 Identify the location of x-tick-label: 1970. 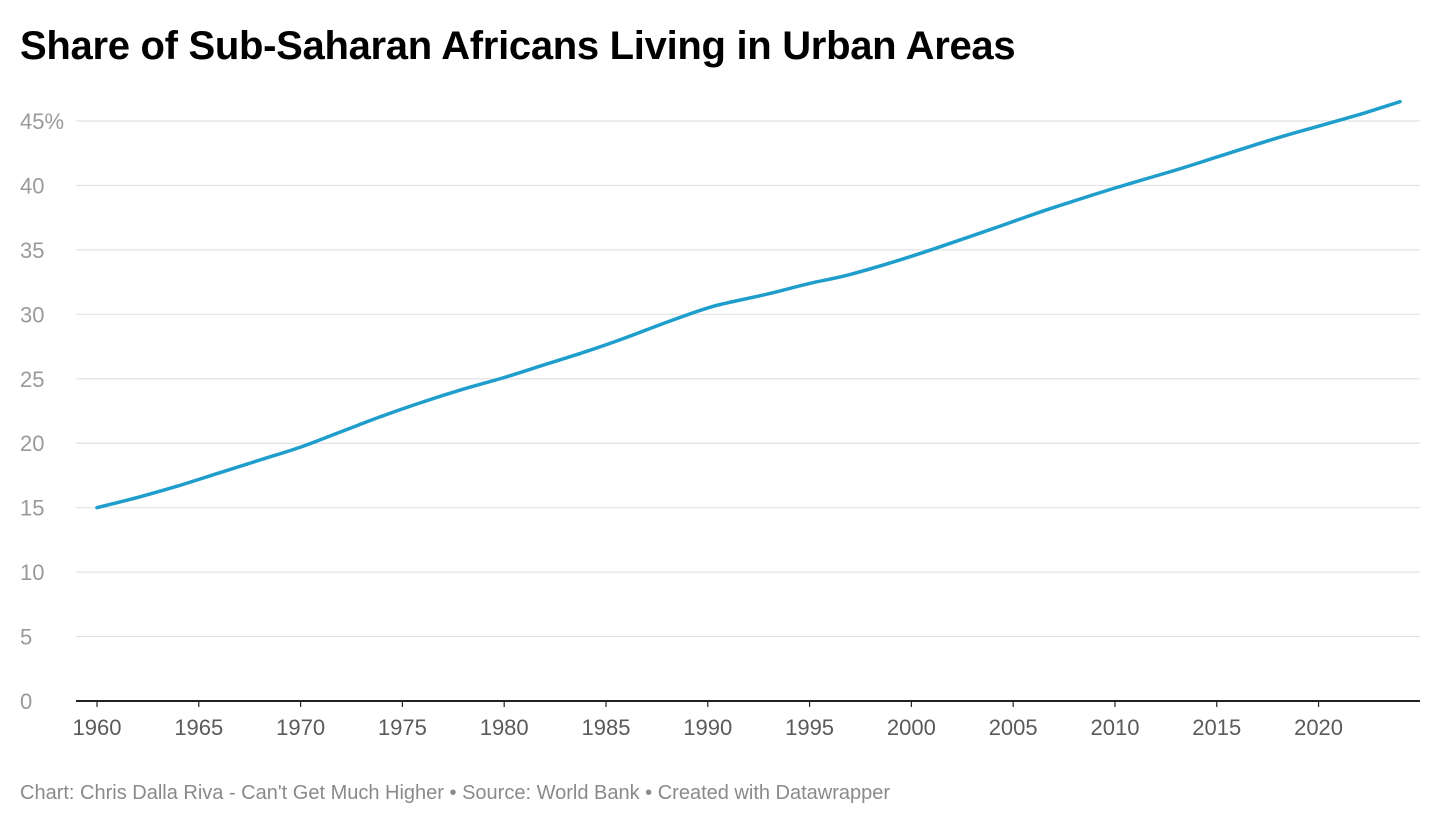
(300, 727).